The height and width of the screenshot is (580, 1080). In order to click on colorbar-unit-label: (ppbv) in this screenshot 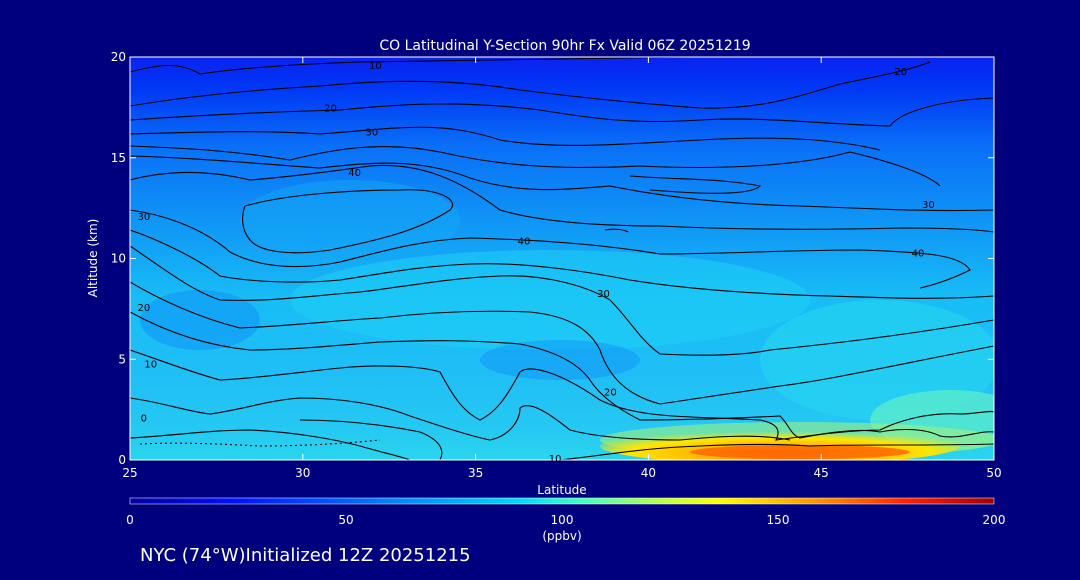, I will do `click(561, 536)`.